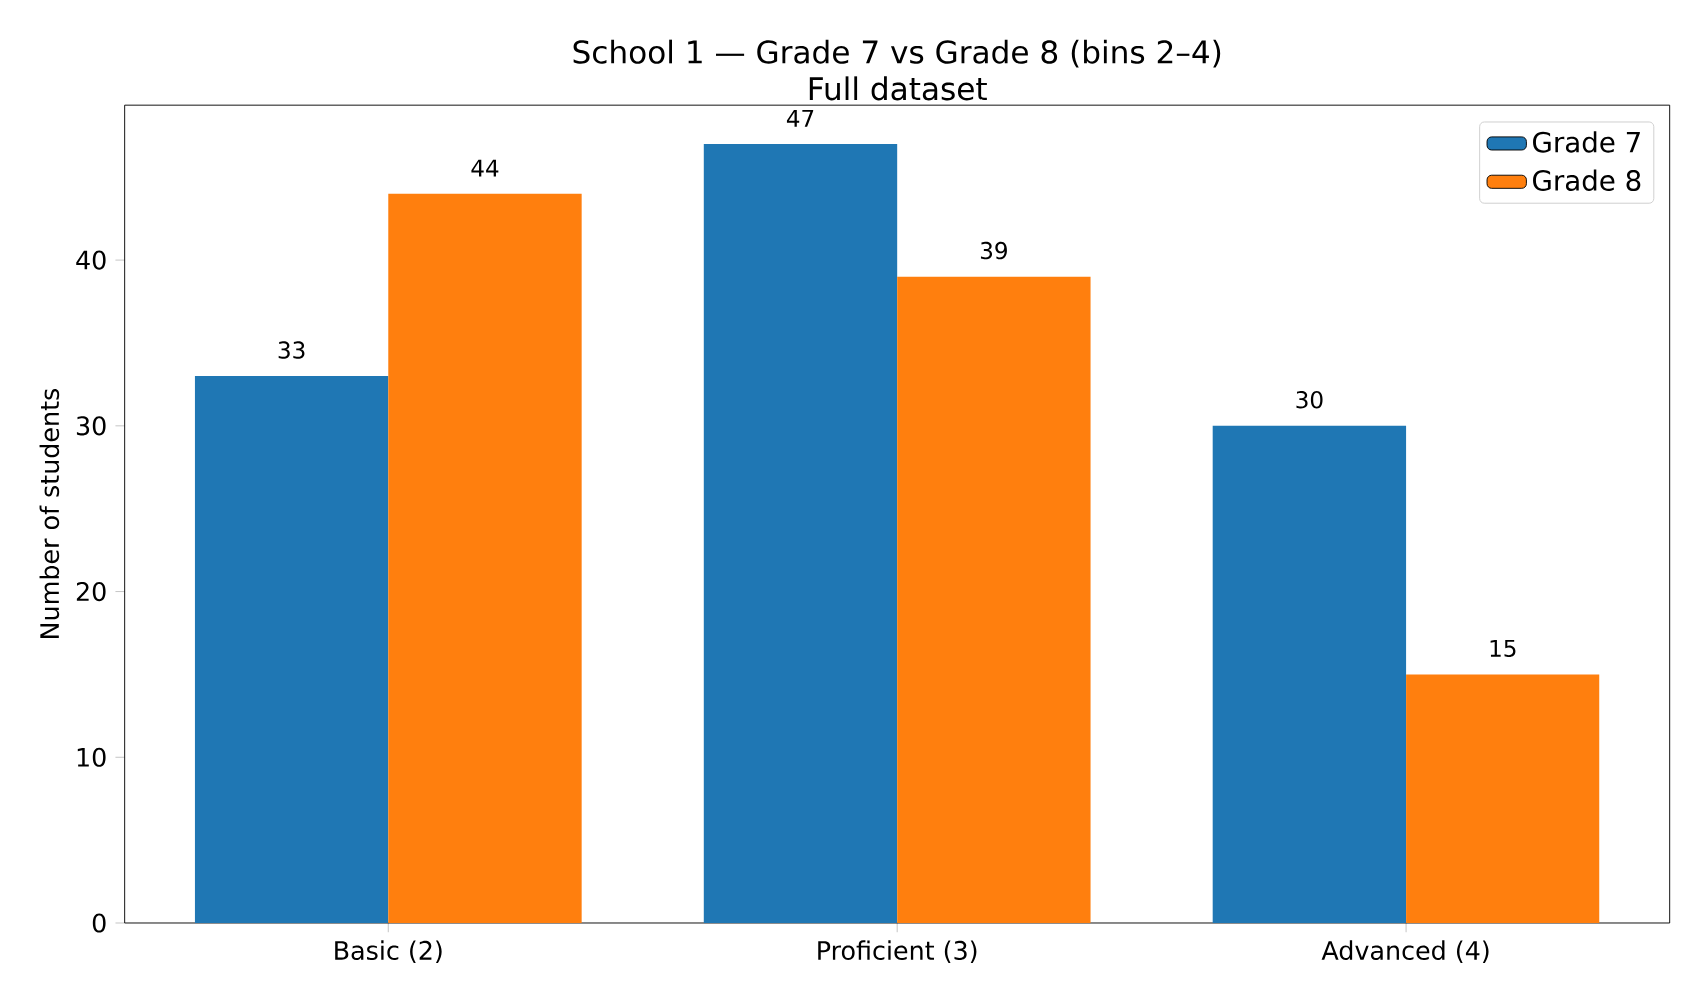 The width and height of the screenshot is (1700, 1000). What do you see at coordinates (1405, 951) in the screenshot?
I see `x-tick-label: Advanced (4)` at bounding box center [1405, 951].